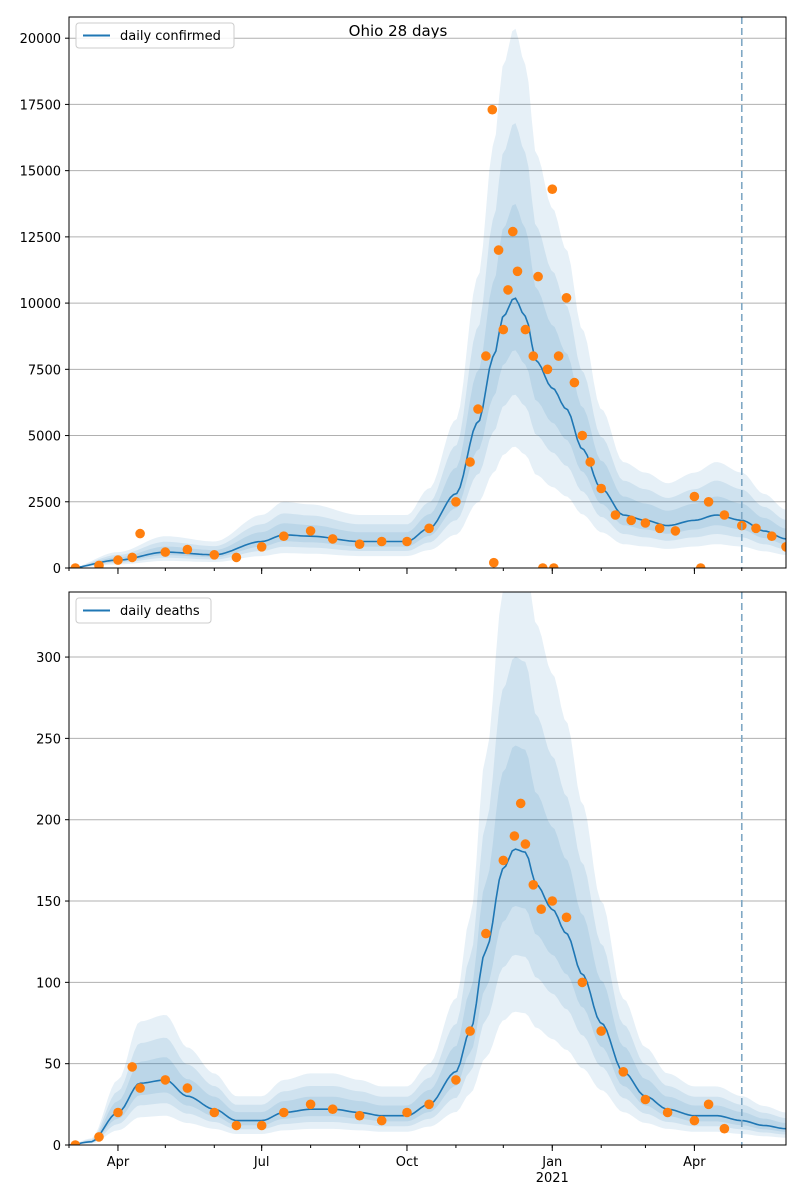  Describe the element at coordinates (57, 1146) in the screenshot. I see `y-tick-label: 0` at that location.